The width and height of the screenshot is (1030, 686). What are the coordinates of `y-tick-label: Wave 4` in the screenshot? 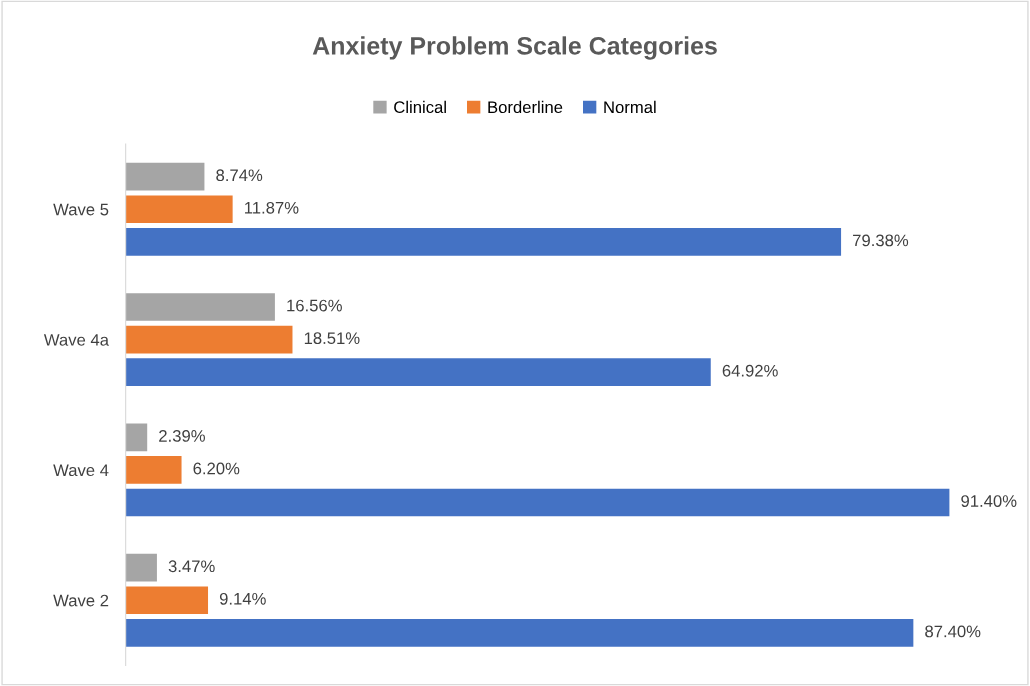 It's located at (81, 470).